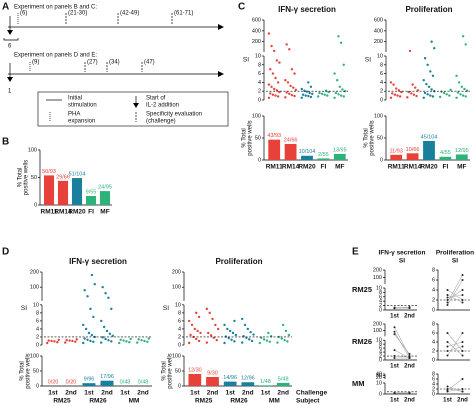 Image resolution: width=475 pixels, height=406 pixels. Describe the element at coordinates (396, 151) in the screenshot. I see `value-label: 11/93` at that location.